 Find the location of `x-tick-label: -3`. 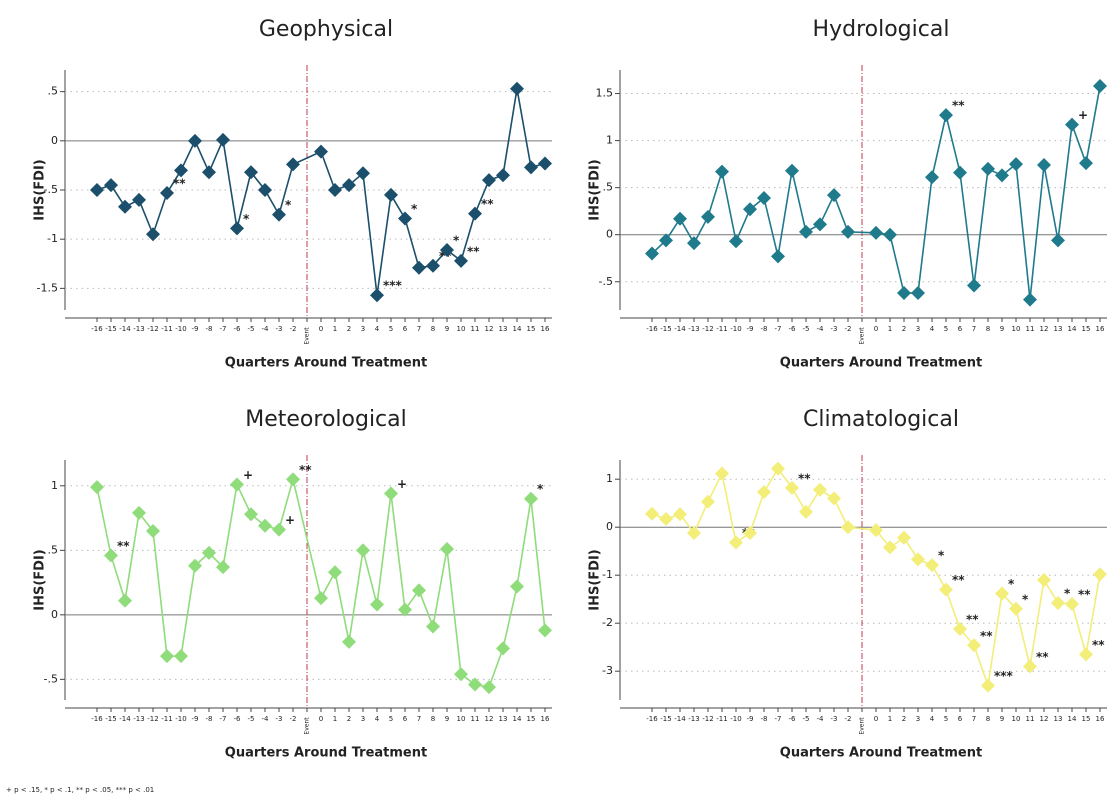

x-tick-label: -3 is located at coordinates (279, 719).